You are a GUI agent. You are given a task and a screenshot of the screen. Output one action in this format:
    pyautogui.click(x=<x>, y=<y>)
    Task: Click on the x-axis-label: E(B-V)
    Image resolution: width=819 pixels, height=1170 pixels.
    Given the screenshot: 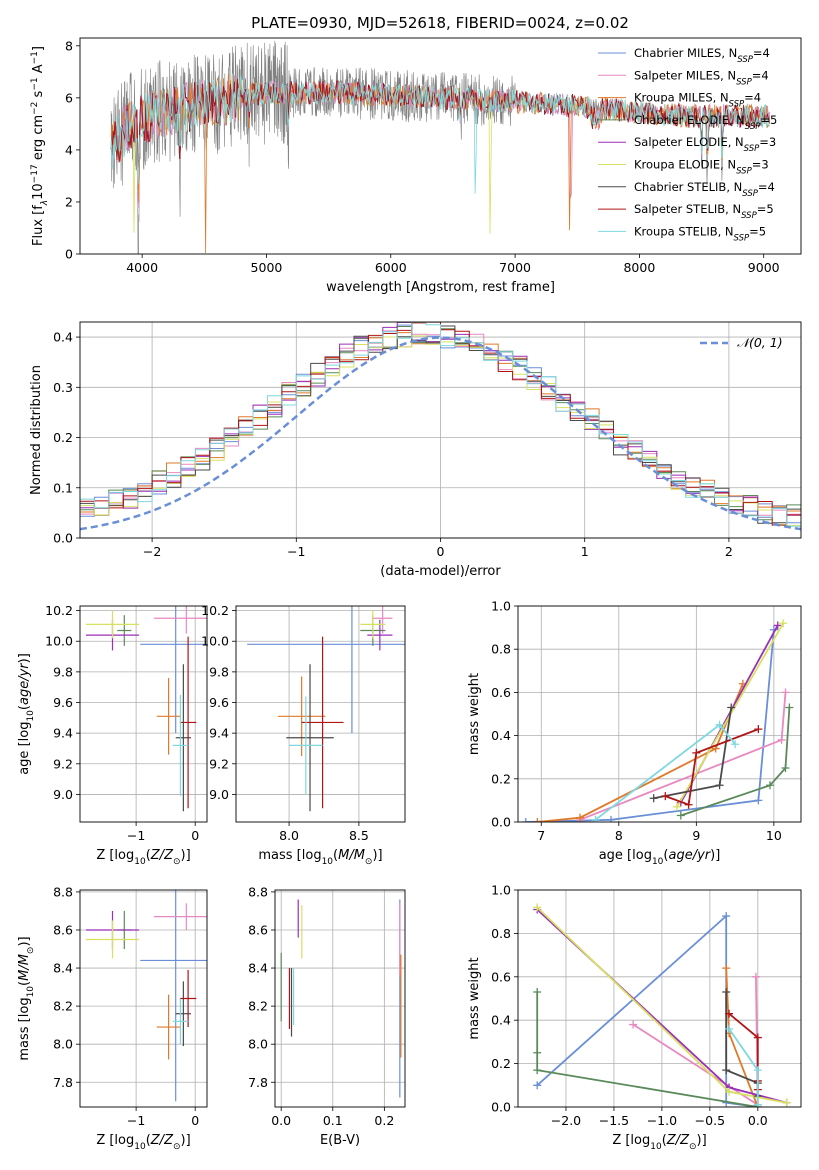 What is the action you would take?
    pyautogui.click(x=340, y=1140)
    